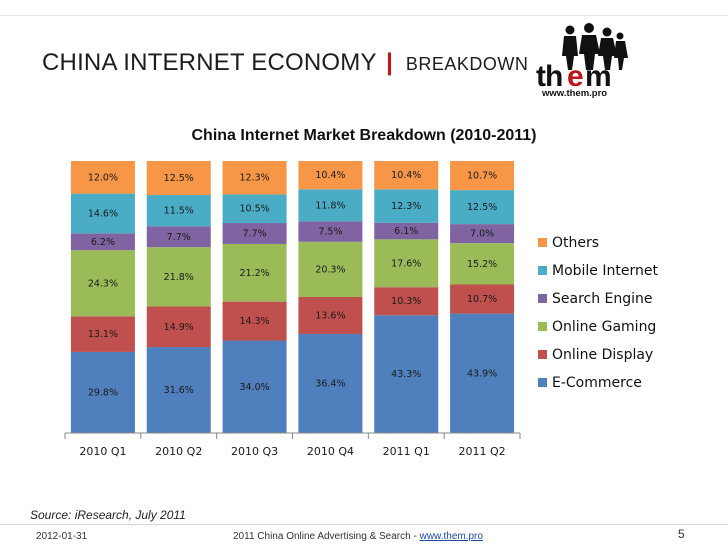 Image resolution: width=728 pixels, height=546 pixels. I want to click on data-label: 12.0%, so click(103, 177).